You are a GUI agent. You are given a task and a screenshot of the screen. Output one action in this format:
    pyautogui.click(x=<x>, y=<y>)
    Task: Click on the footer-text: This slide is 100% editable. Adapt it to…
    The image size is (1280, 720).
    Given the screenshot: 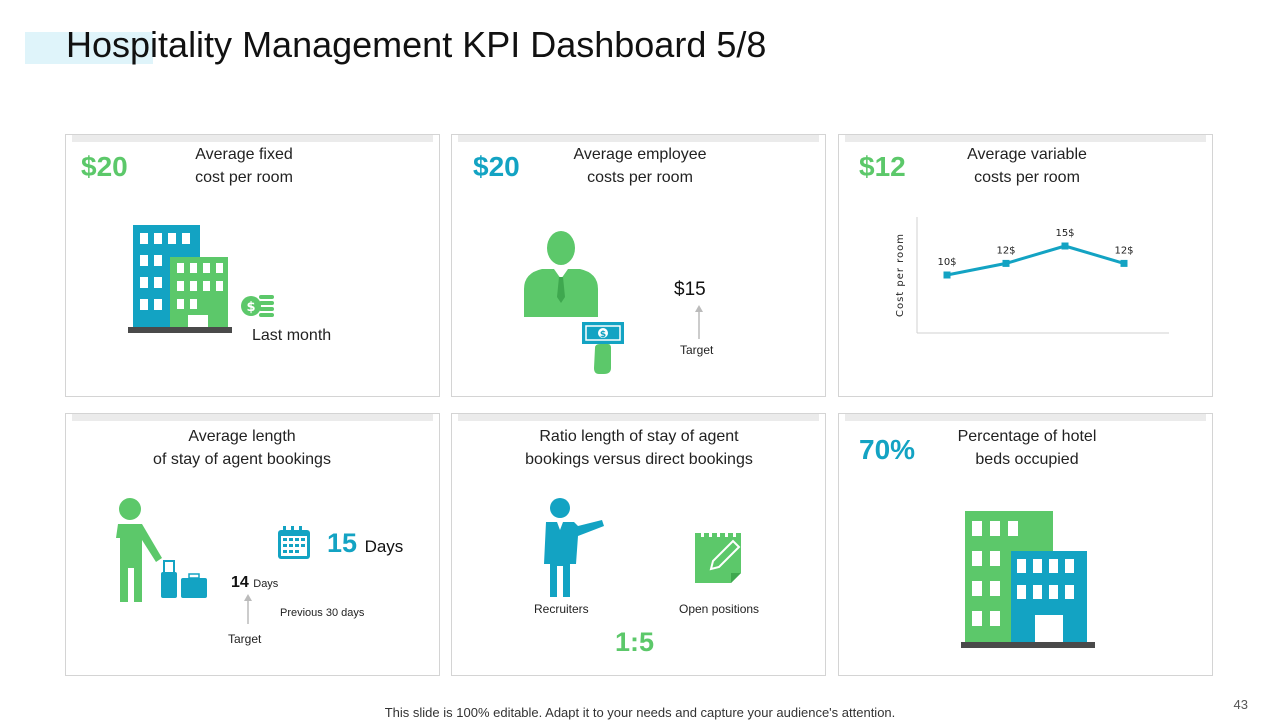 What is the action you would take?
    pyautogui.click(x=640, y=712)
    